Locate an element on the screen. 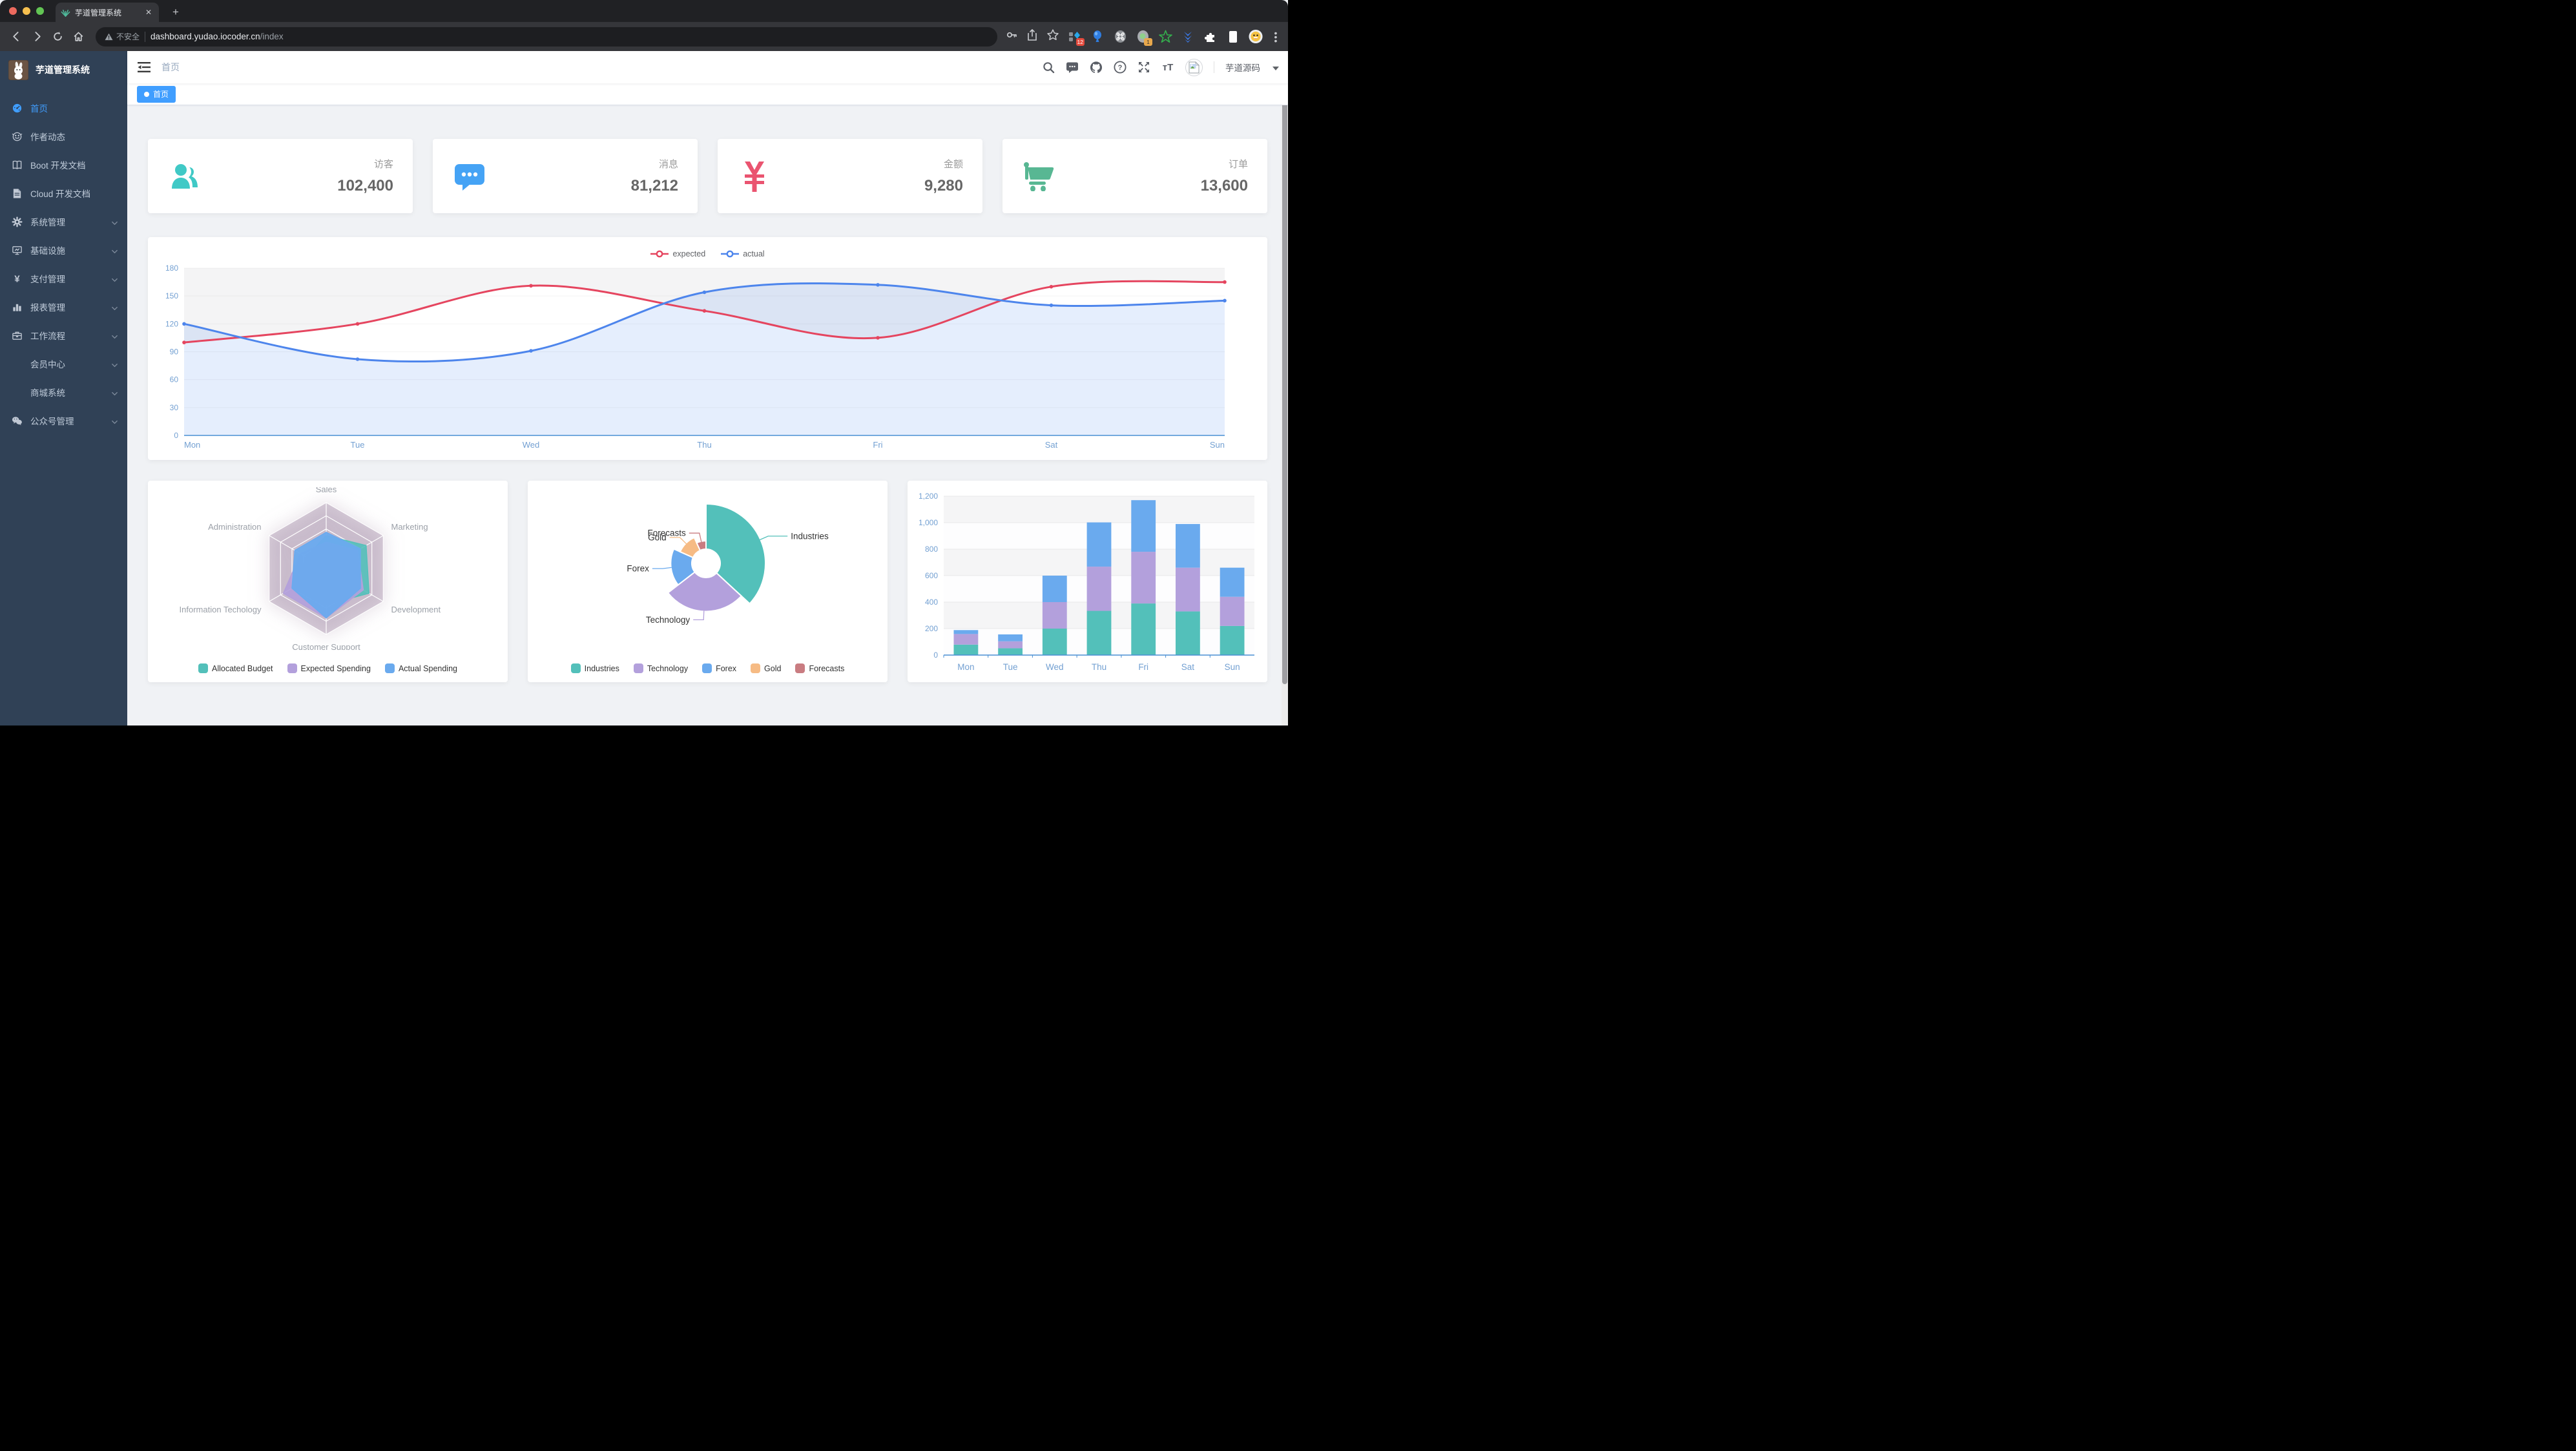 The width and height of the screenshot is (2576, 1451). sidebar-item-9: 会员中心 is located at coordinates (63, 364).